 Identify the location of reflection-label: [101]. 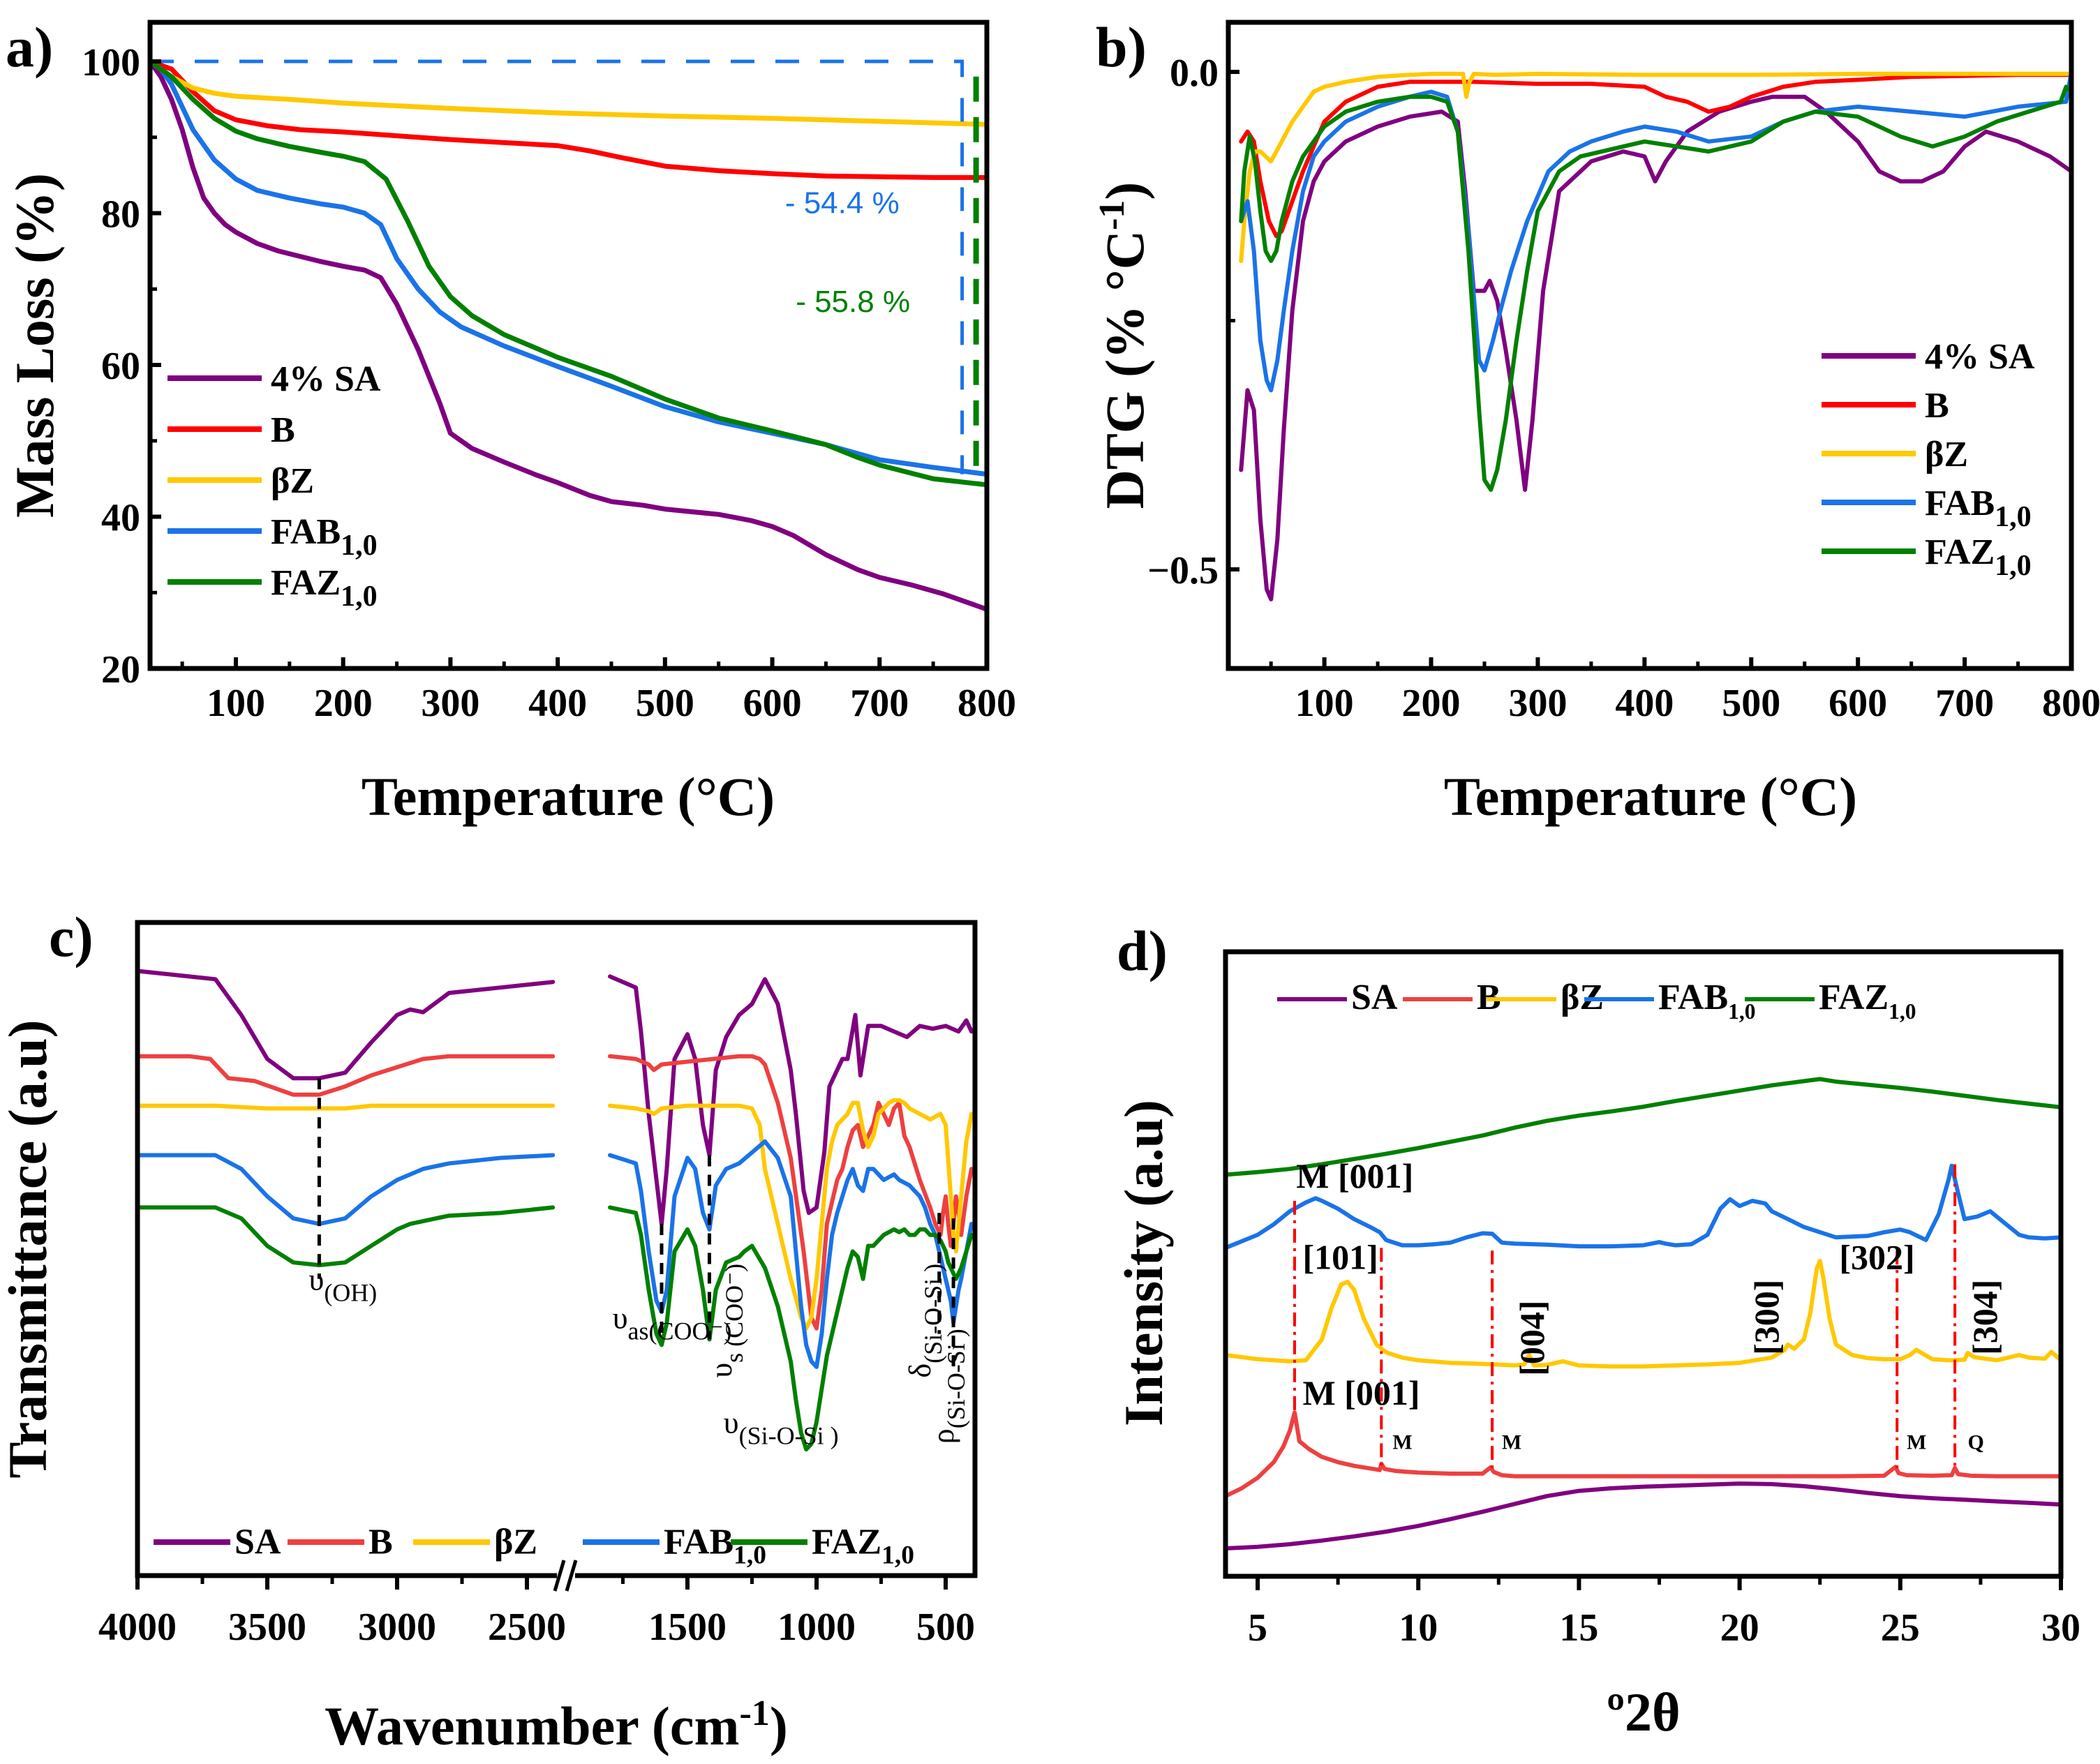
(1340, 1257).